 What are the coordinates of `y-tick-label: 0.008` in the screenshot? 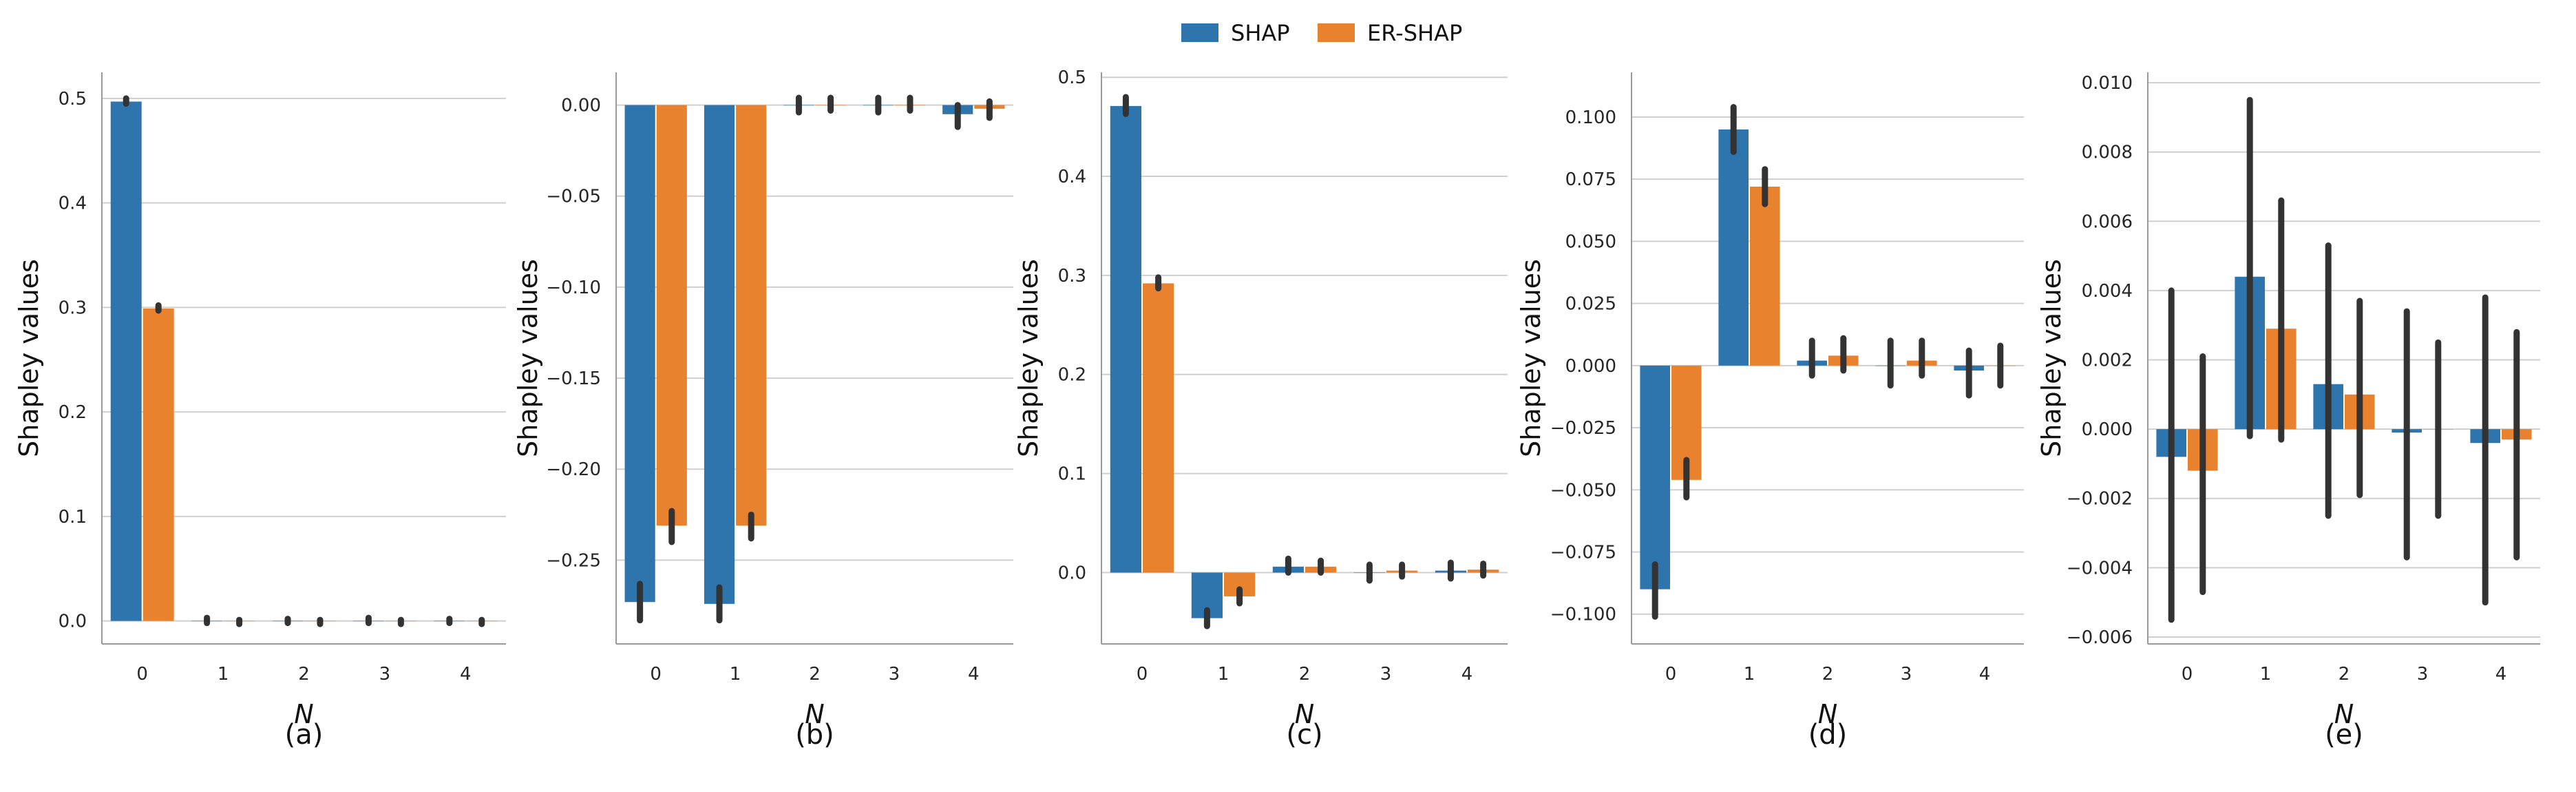 It's located at (2108, 153).